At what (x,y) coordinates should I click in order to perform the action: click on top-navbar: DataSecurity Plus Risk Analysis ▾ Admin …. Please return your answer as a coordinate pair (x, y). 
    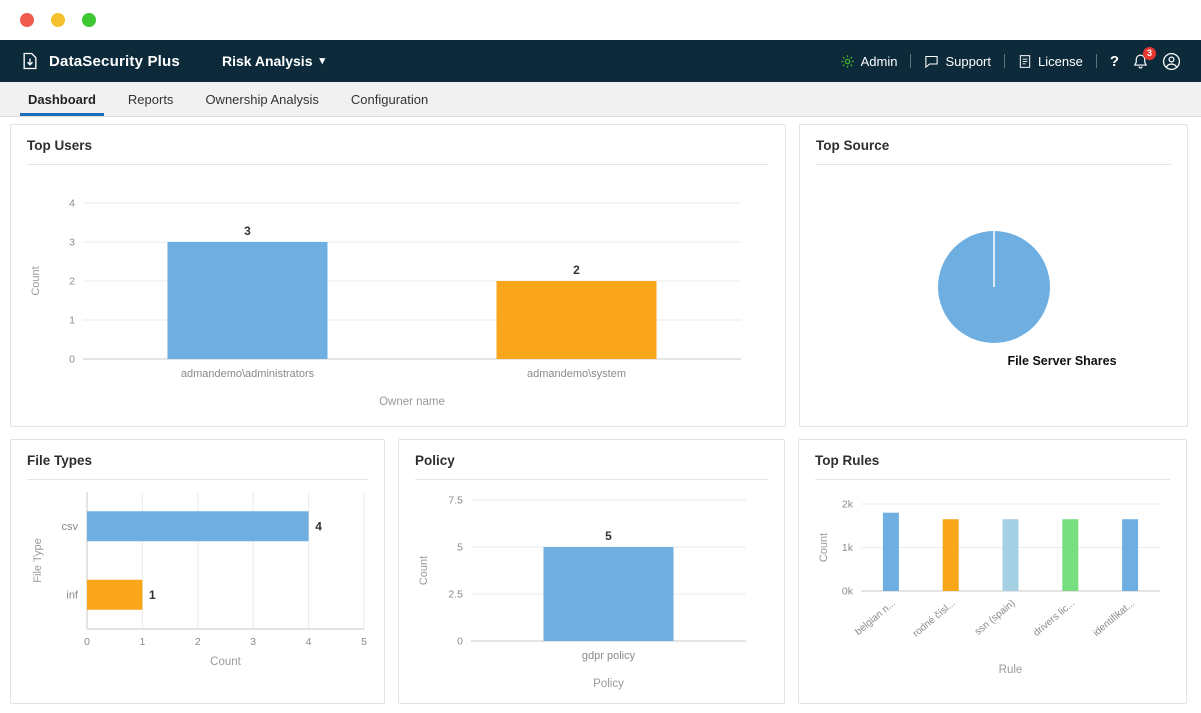
    Looking at the image, I should click on (600, 61).